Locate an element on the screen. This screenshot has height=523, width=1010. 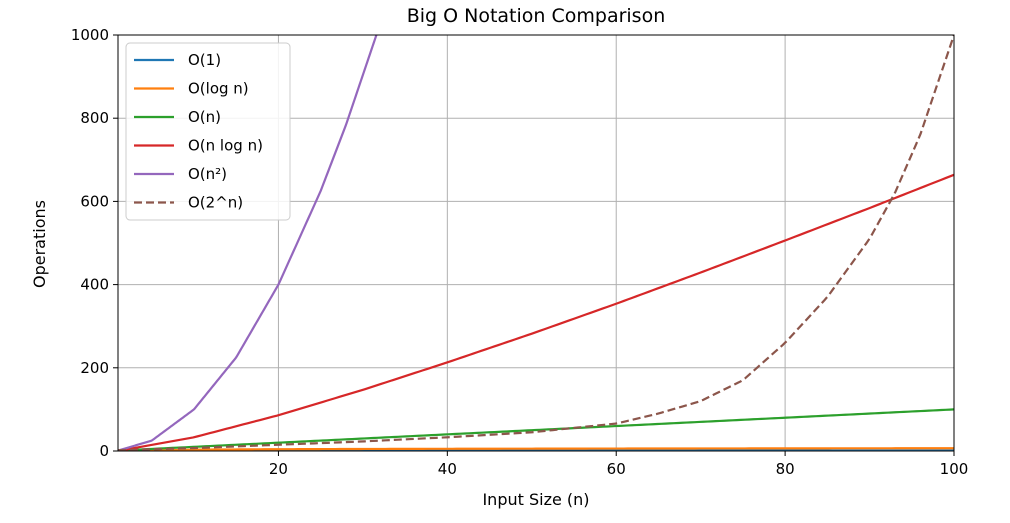
legend-label-0: O(1) is located at coordinates (204, 60).